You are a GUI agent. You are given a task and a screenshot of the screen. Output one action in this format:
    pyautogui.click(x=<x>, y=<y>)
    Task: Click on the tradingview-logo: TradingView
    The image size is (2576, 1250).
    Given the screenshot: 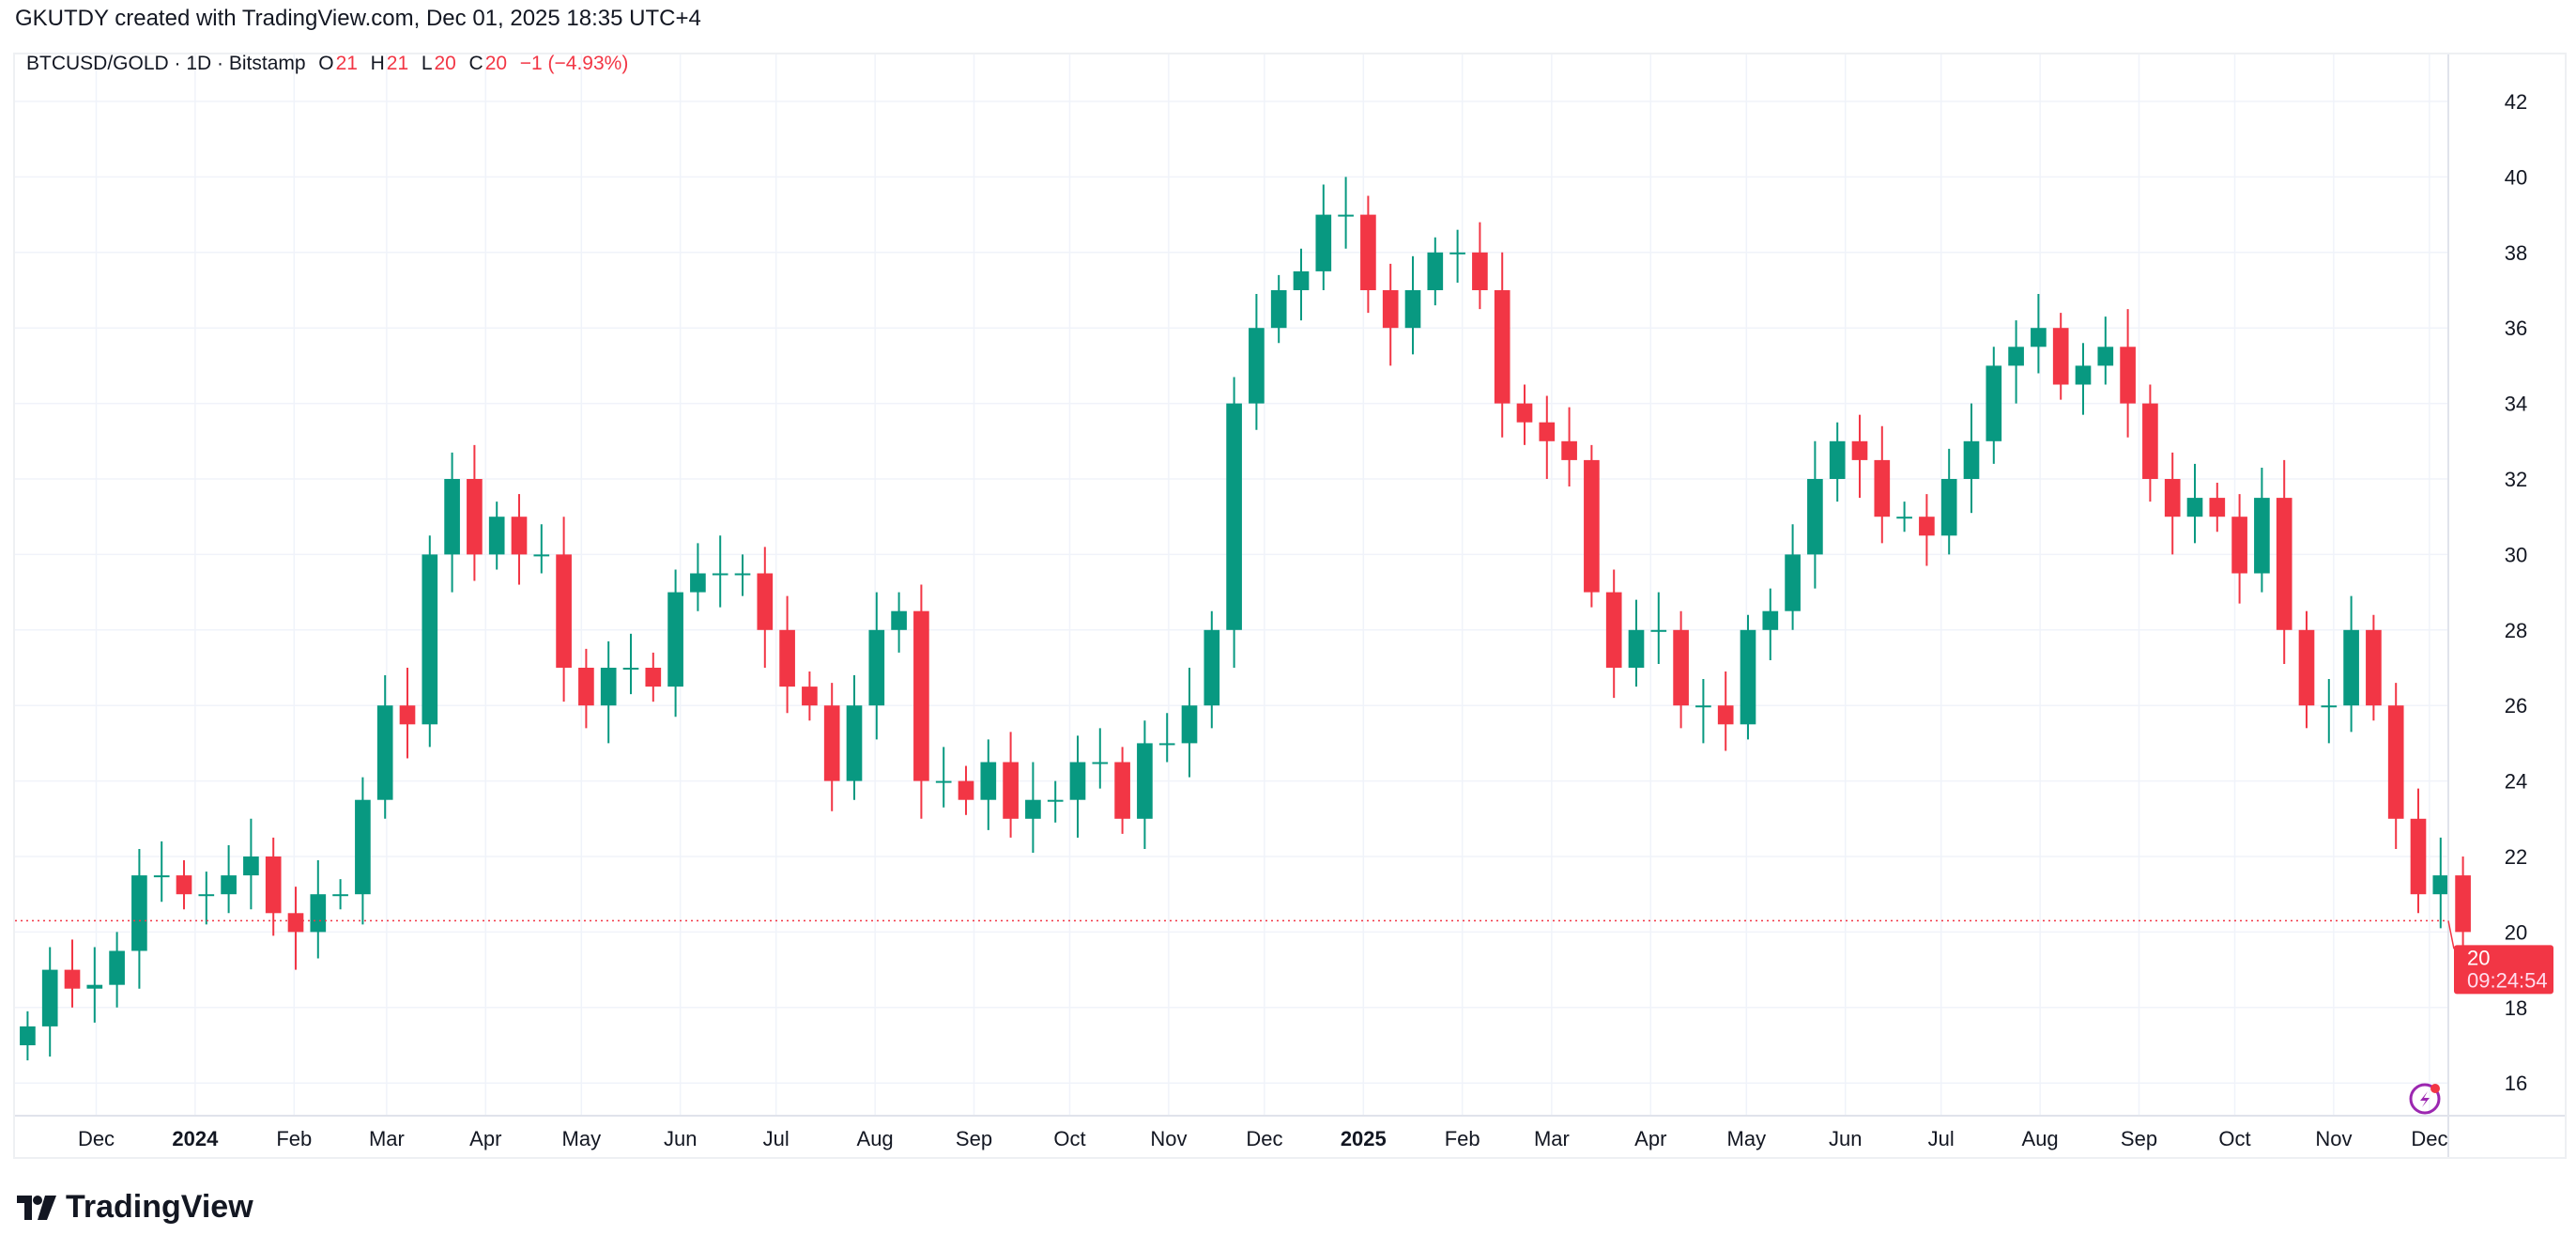 What is the action you would take?
    pyautogui.click(x=135, y=1207)
    